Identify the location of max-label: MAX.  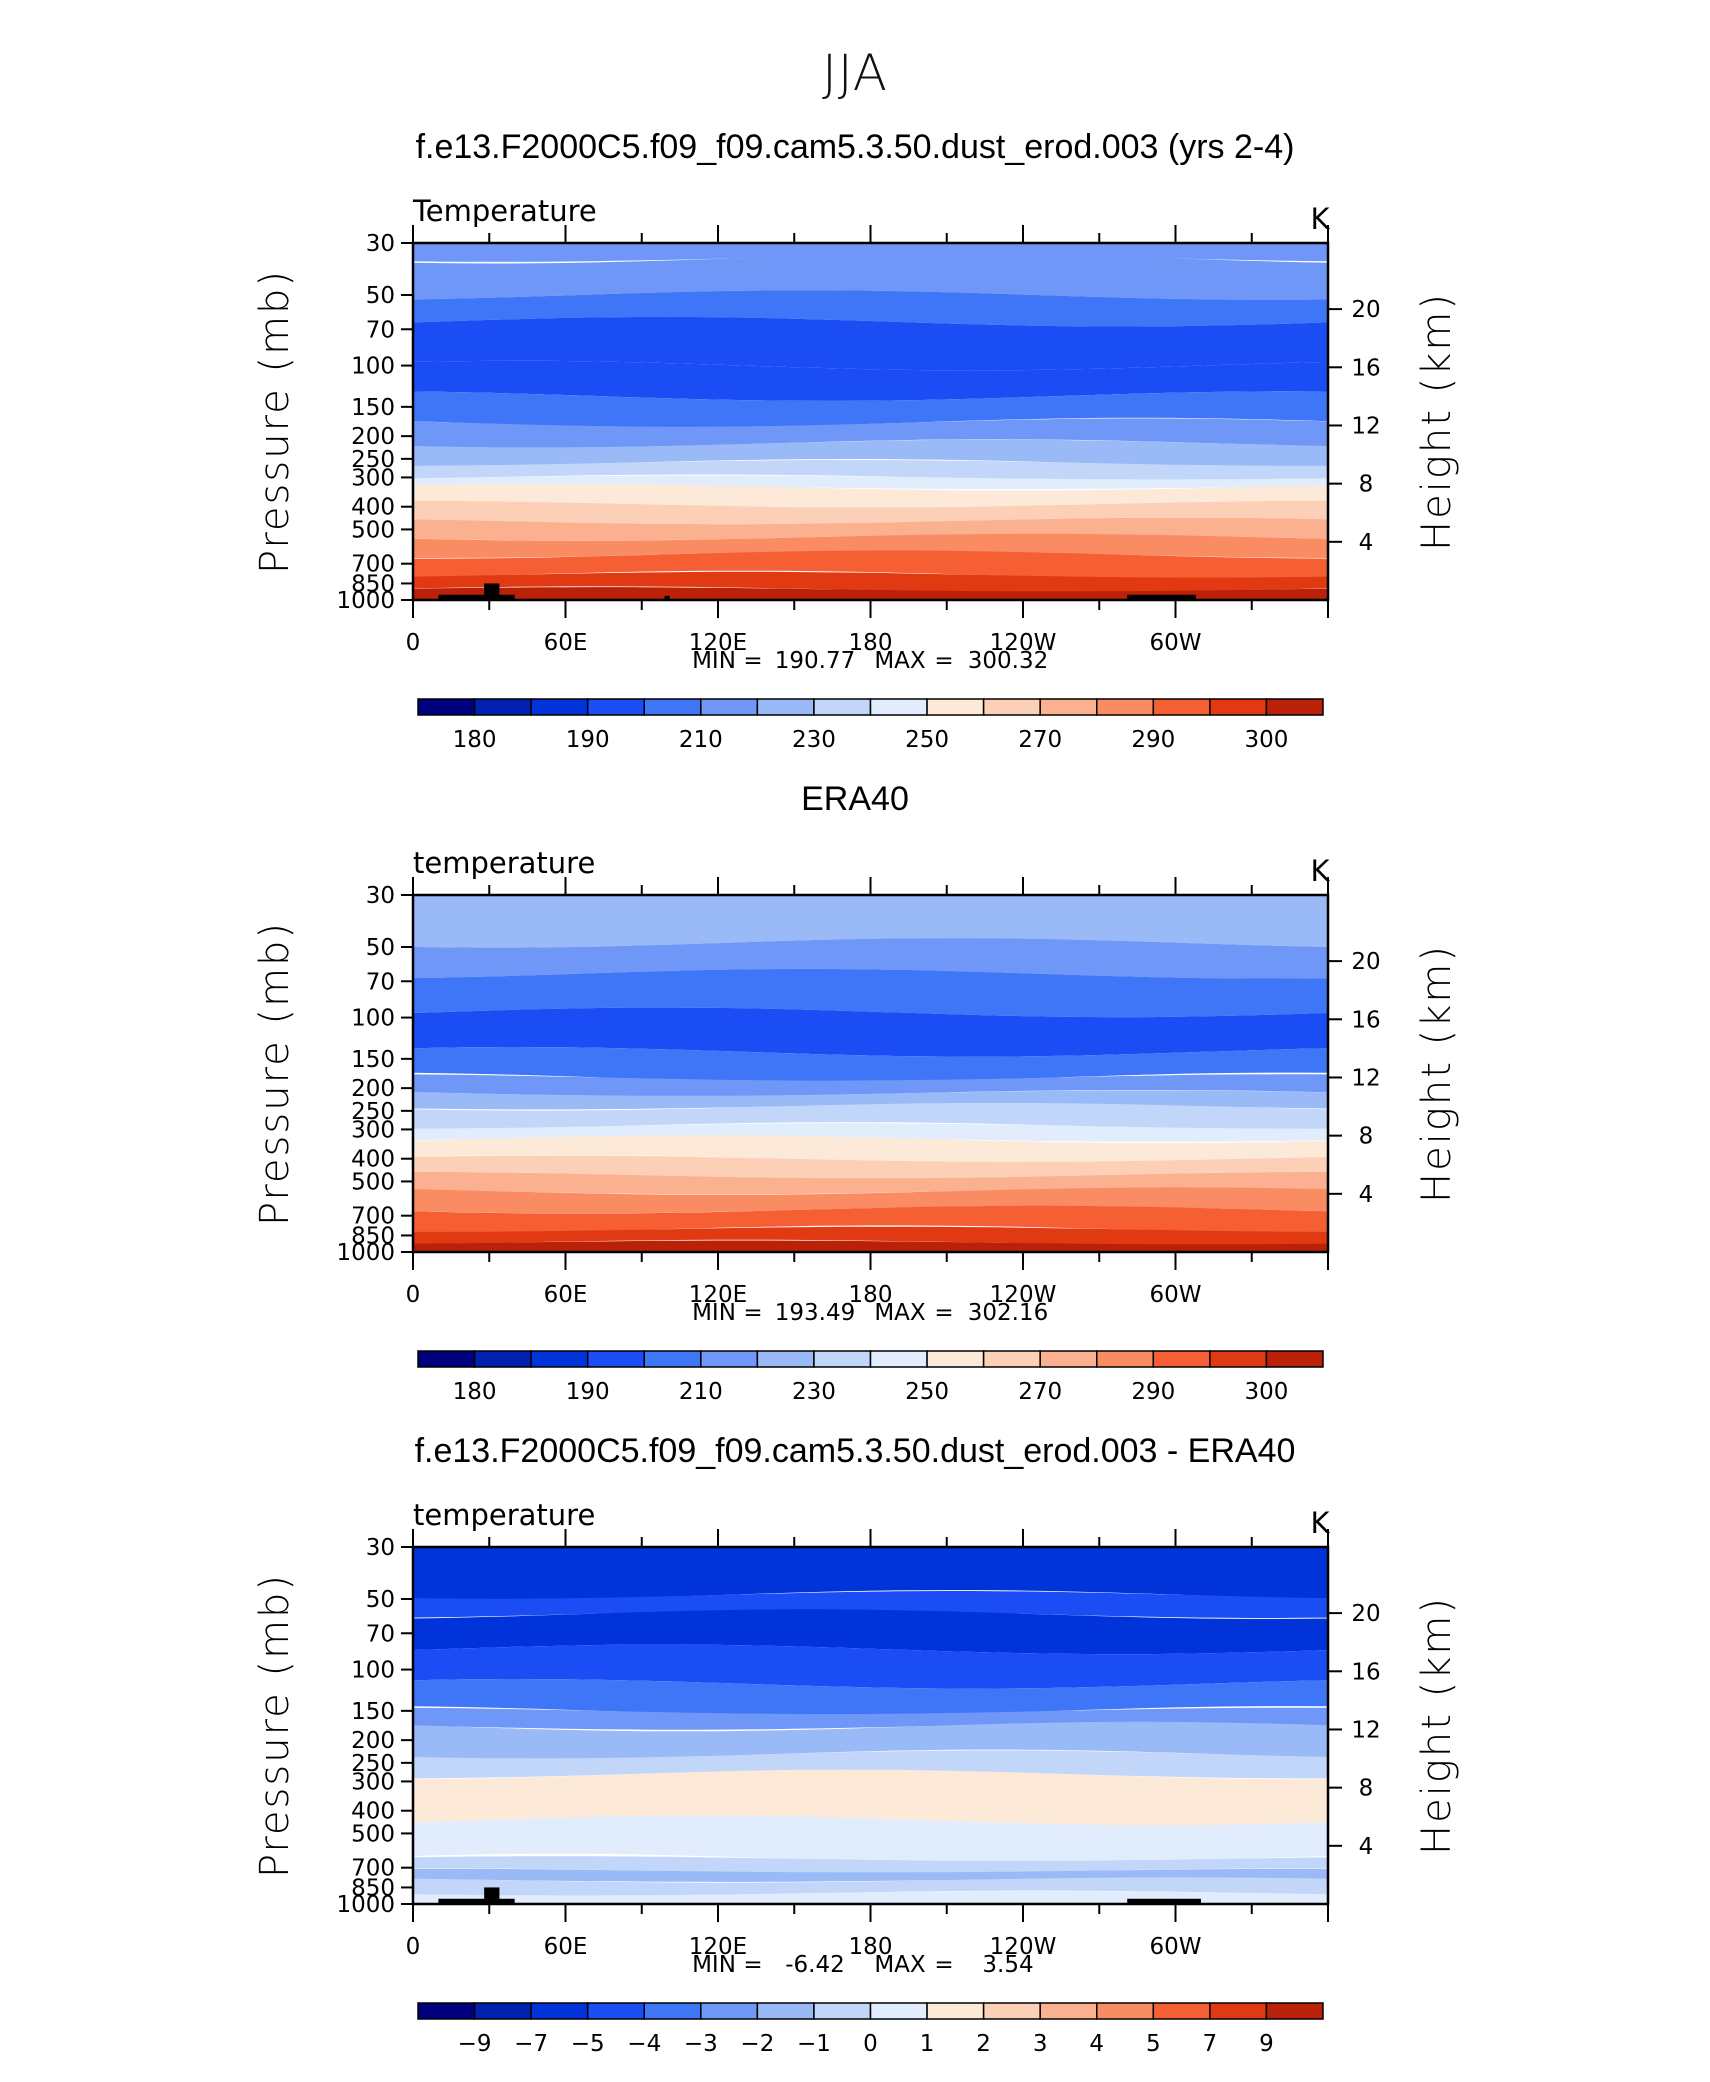
(900, 1313).